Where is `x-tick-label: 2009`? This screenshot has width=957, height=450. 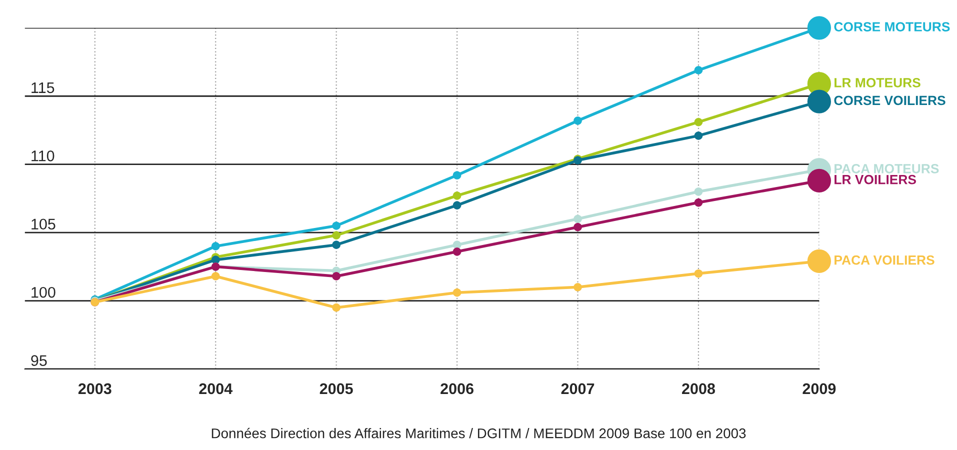 x-tick-label: 2009 is located at coordinates (819, 388).